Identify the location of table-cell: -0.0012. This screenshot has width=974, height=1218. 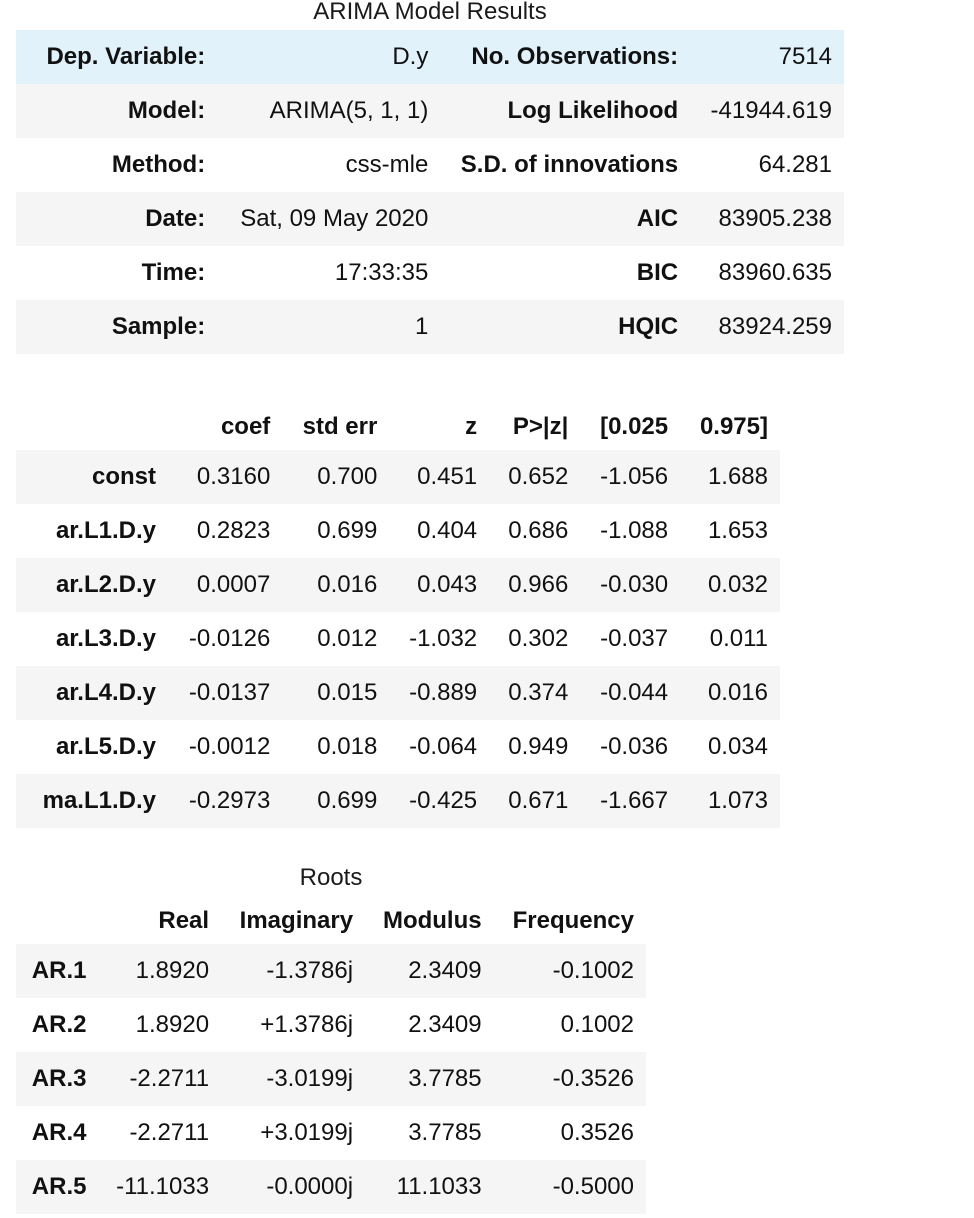
(225, 747).